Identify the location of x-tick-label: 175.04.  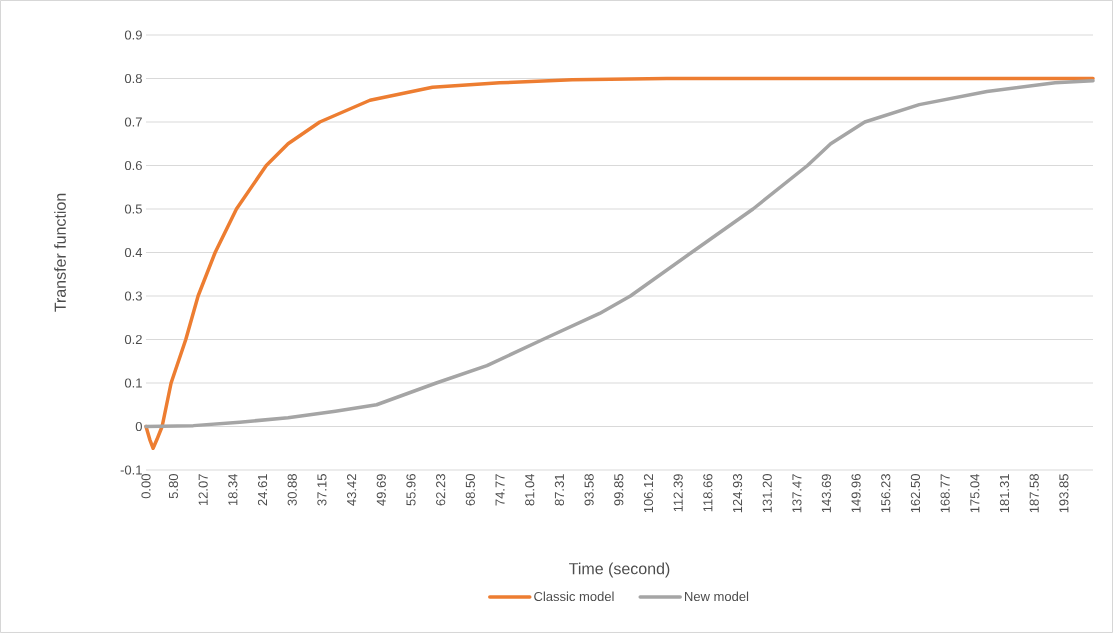
(975, 493).